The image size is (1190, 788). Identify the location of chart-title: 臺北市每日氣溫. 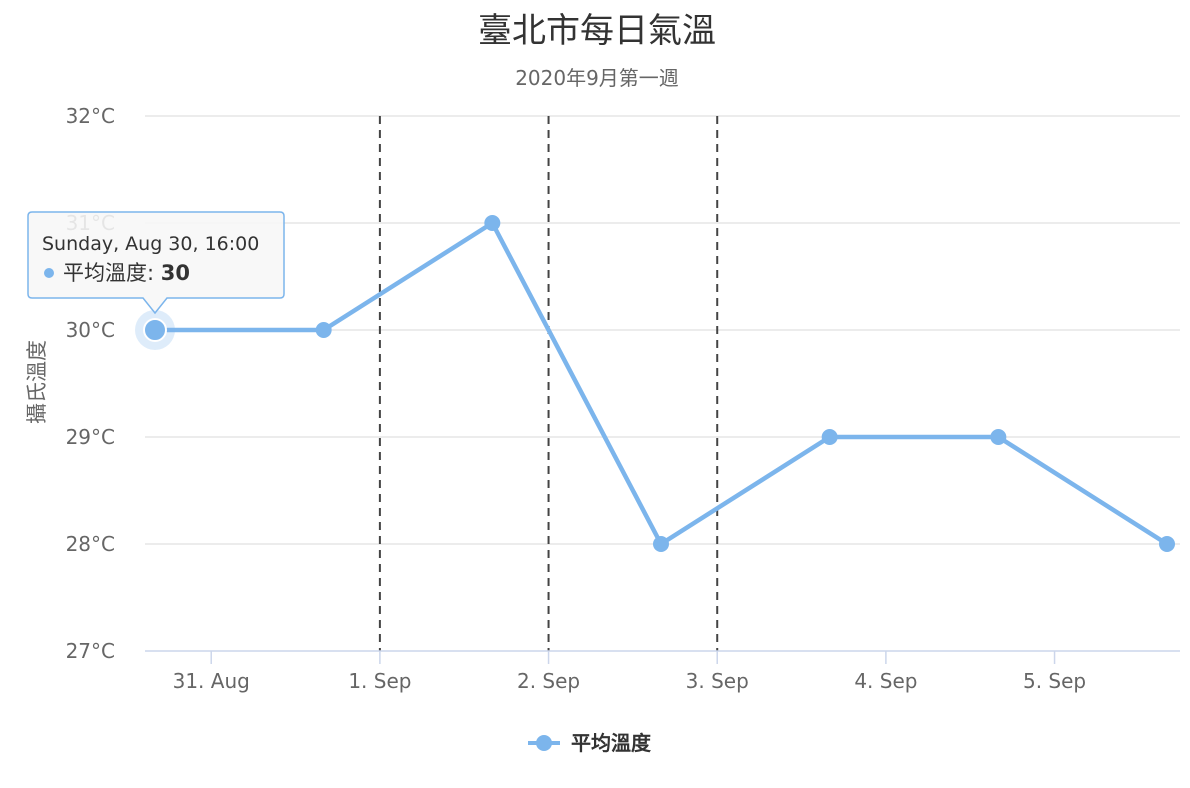
(597, 31).